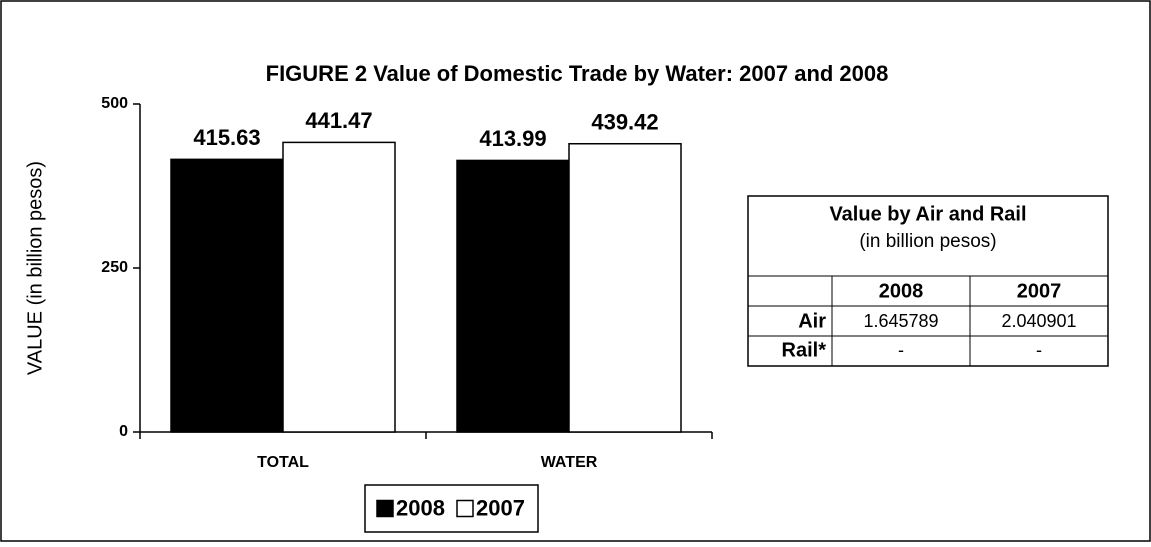 Image resolution: width=1151 pixels, height=547 pixels. Describe the element at coordinates (451, 508) in the screenshot. I see `legend-box` at that location.